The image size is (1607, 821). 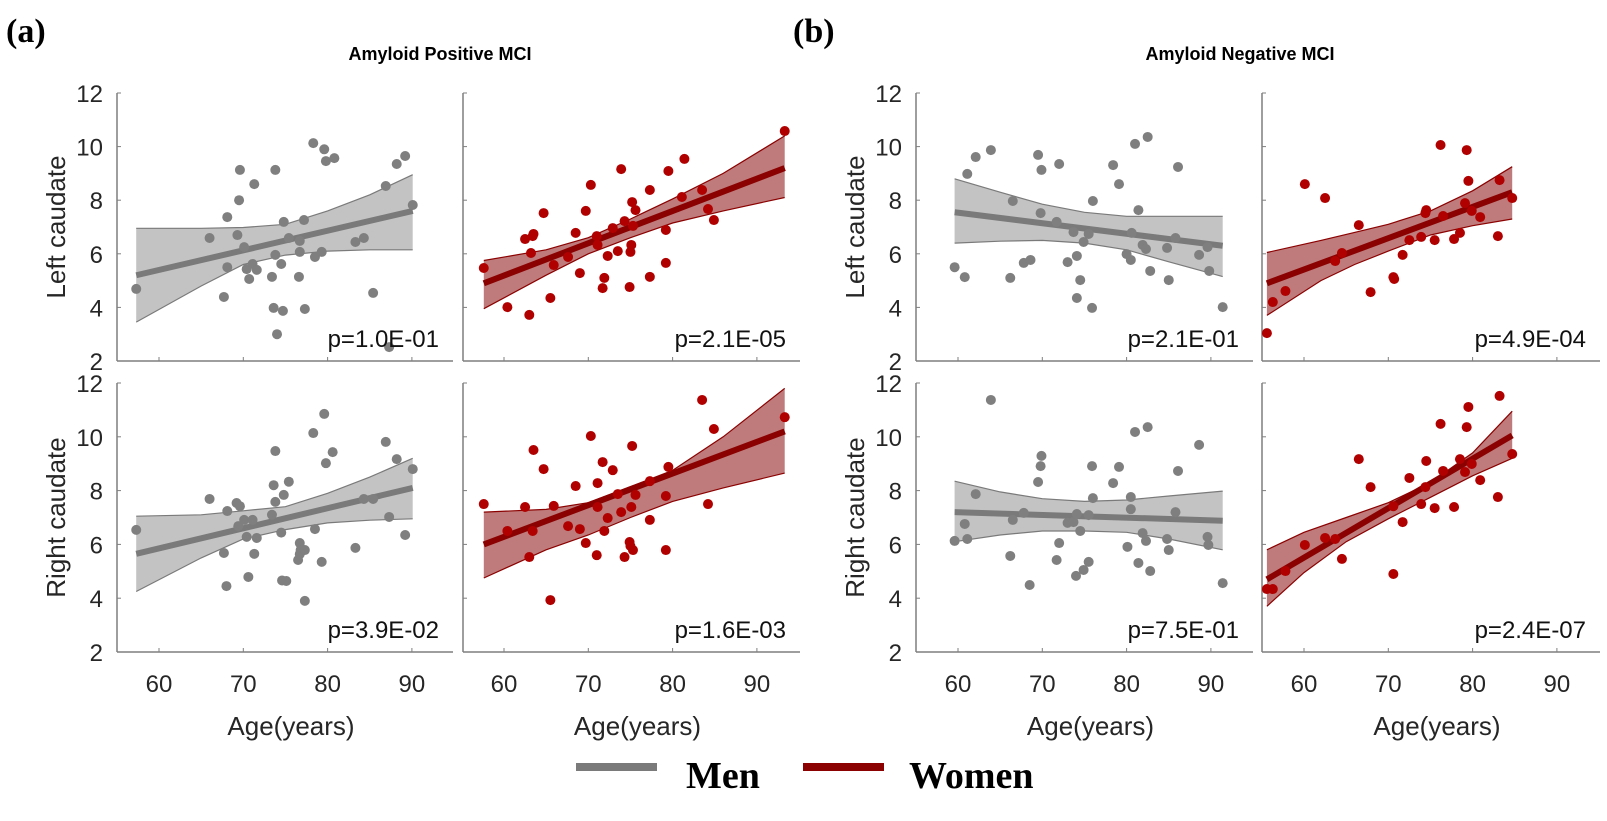 What do you see at coordinates (1472, 684) in the screenshot?
I see `x-tick-label: 80` at bounding box center [1472, 684].